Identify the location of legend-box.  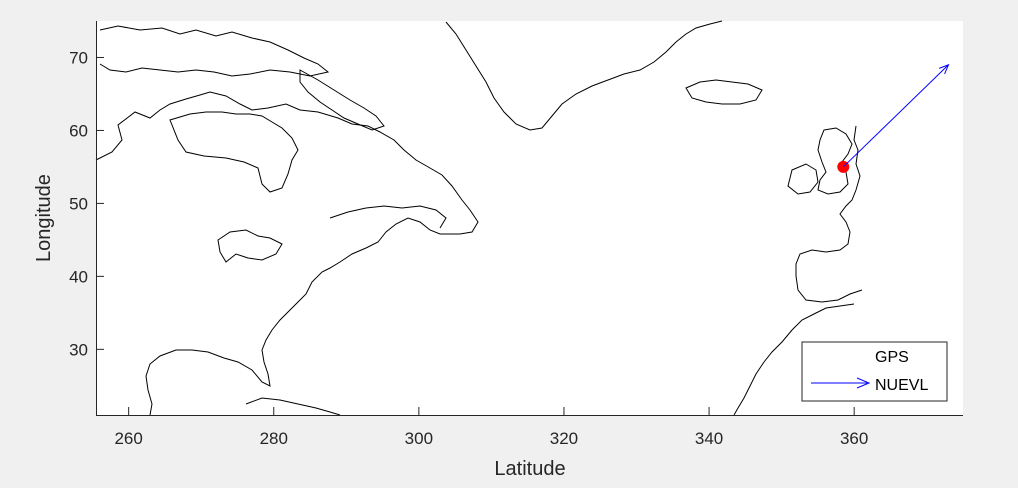
(874, 371).